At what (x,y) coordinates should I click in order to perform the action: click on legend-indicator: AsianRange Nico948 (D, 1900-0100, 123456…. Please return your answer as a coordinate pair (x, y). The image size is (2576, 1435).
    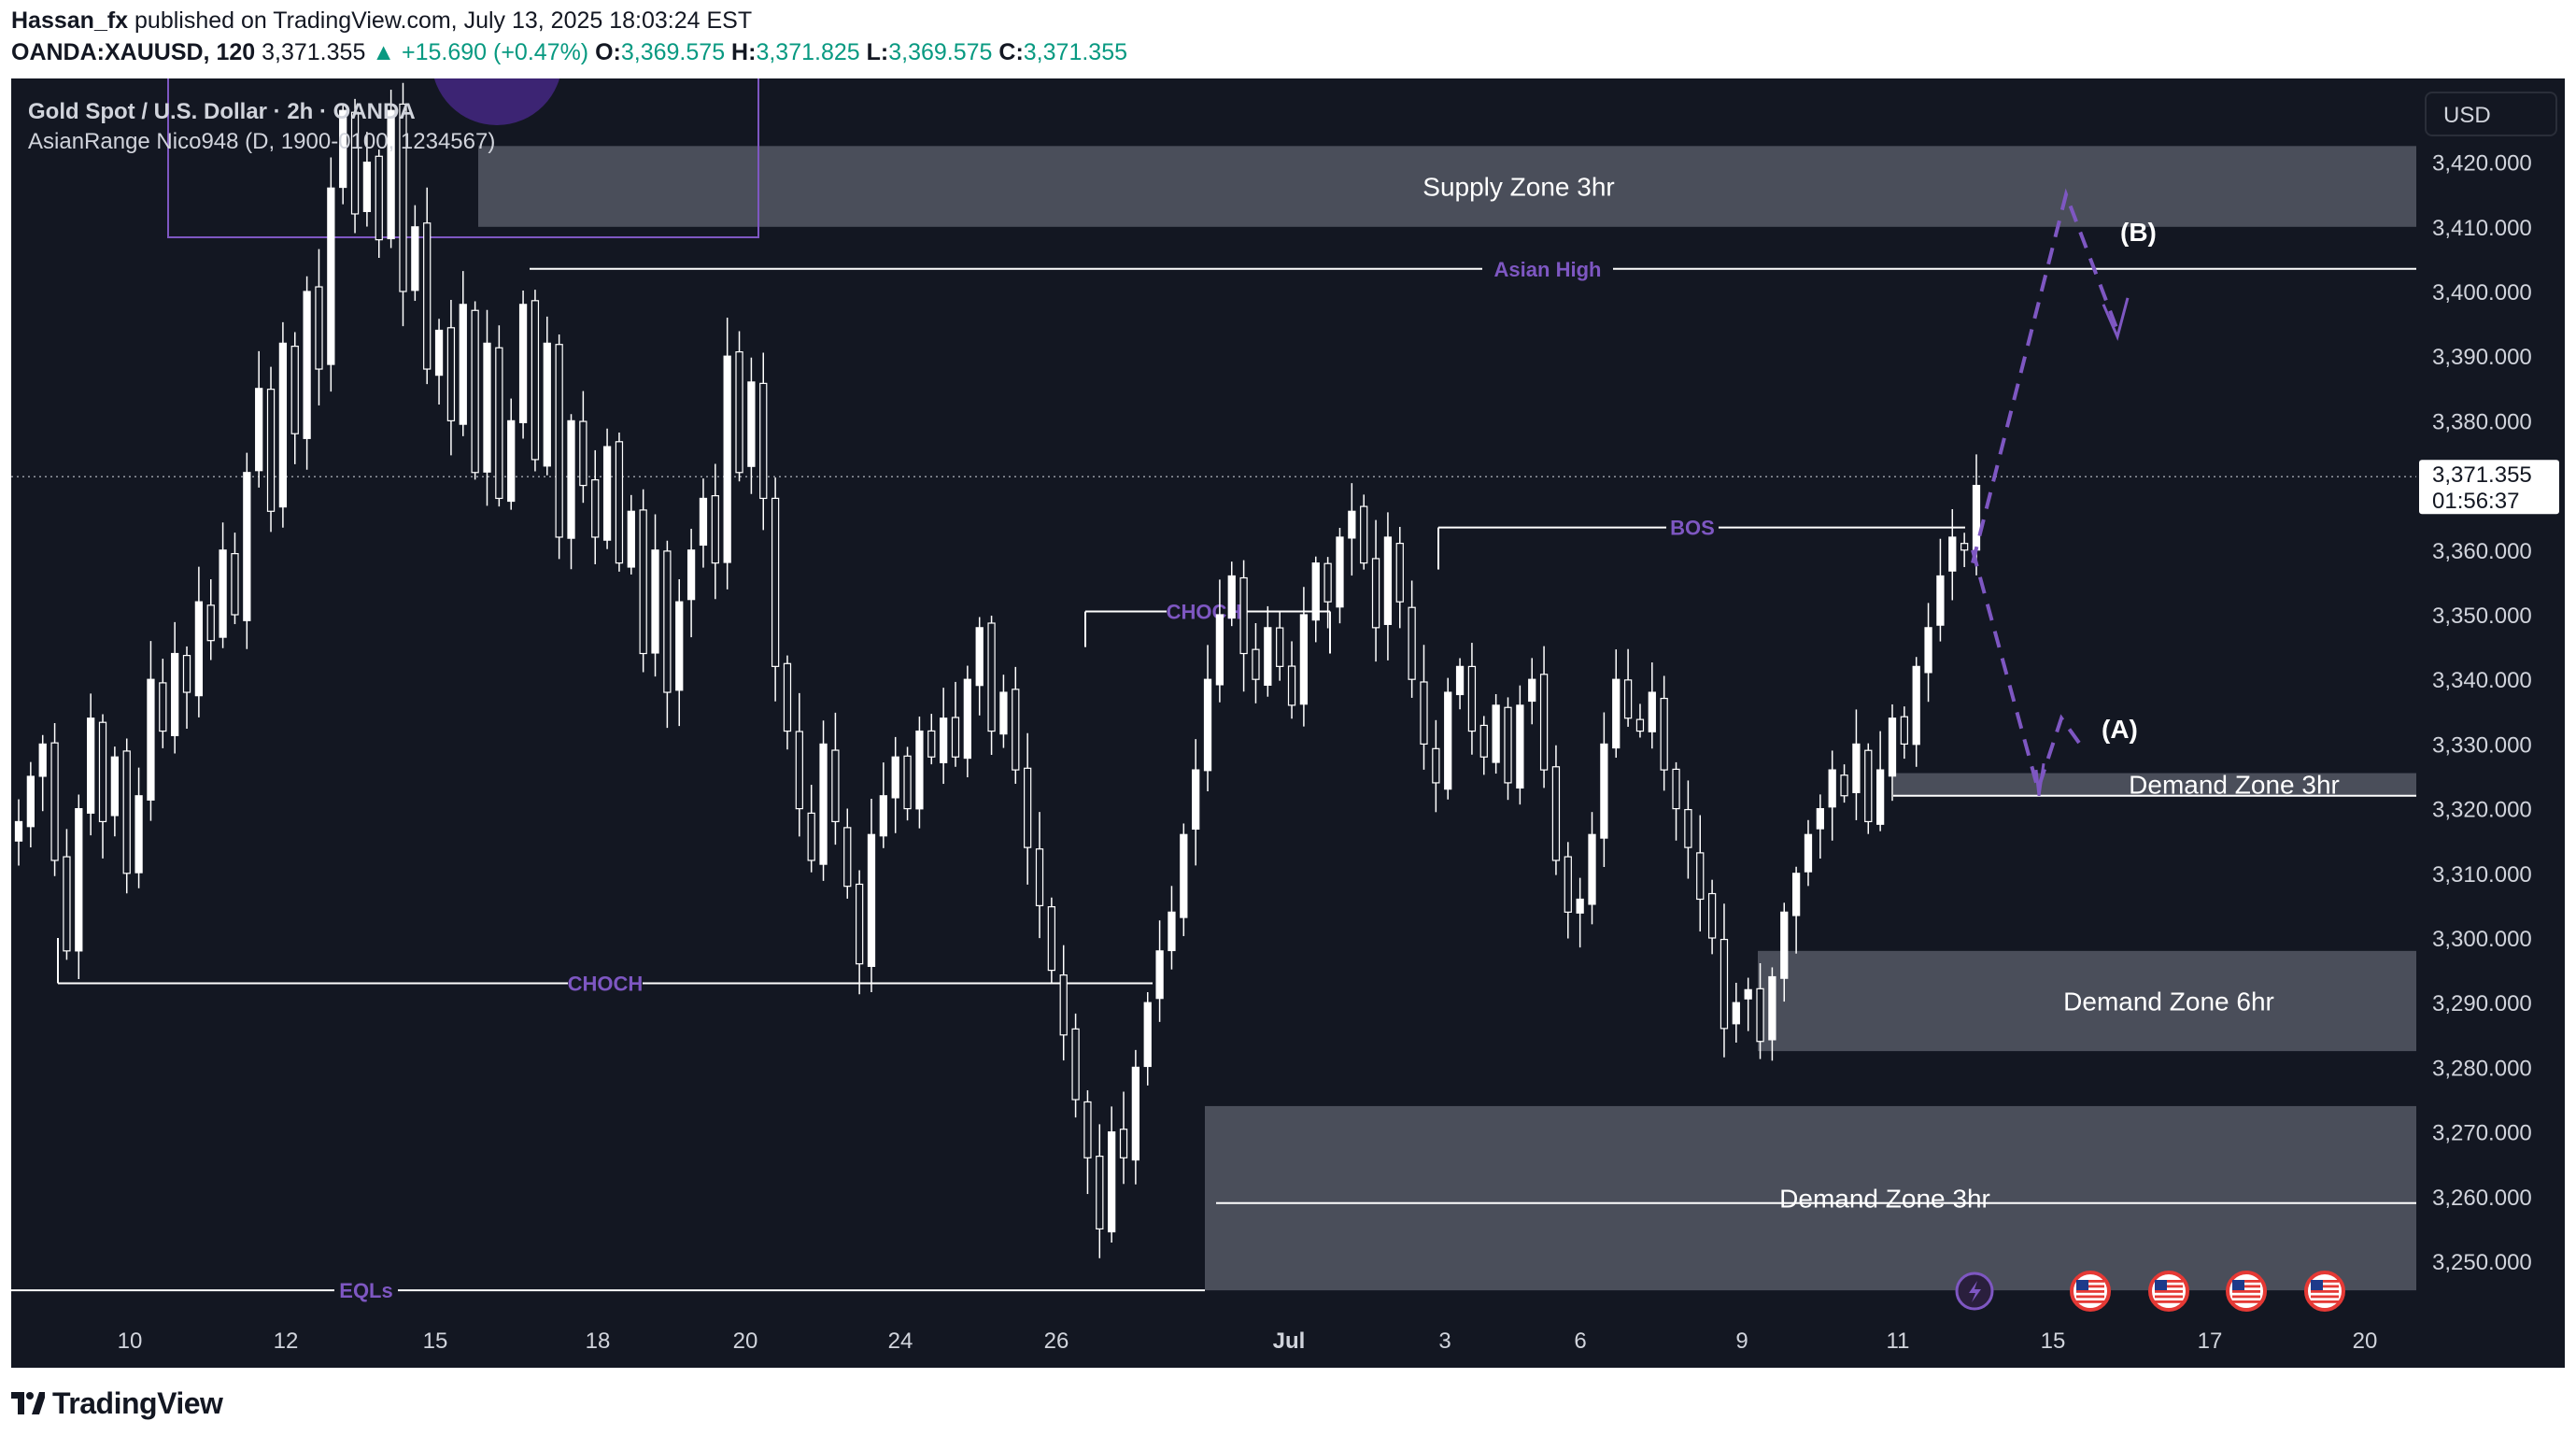
    Looking at the image, I should click on (262, 141).